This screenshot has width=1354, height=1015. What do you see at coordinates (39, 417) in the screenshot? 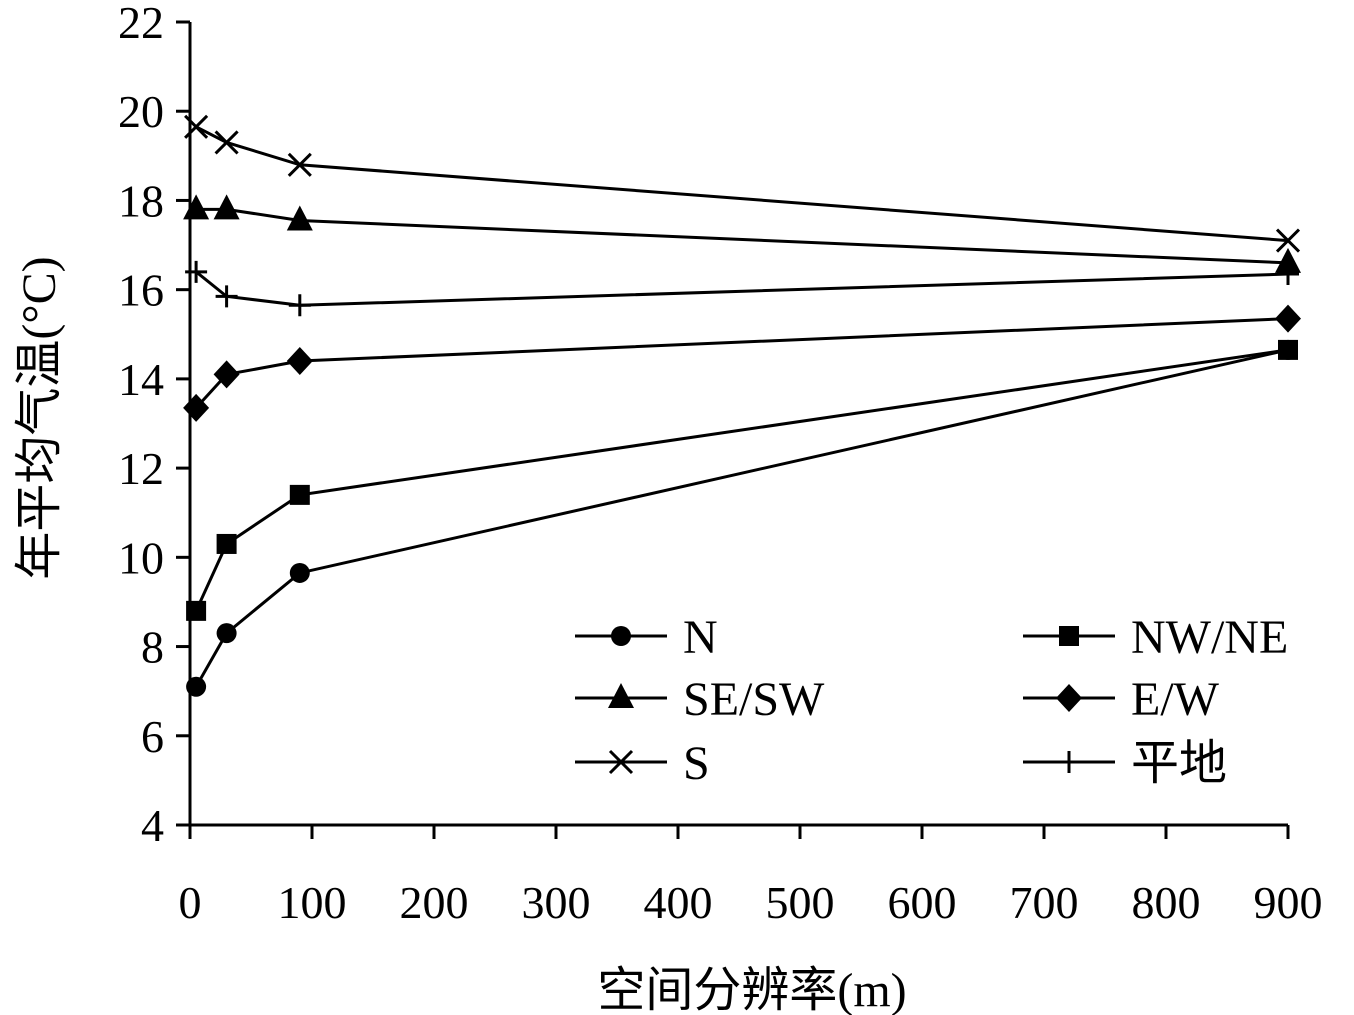
I see `y-axis-title: 年平均气温(°C)` at bounding box center [39, 417].